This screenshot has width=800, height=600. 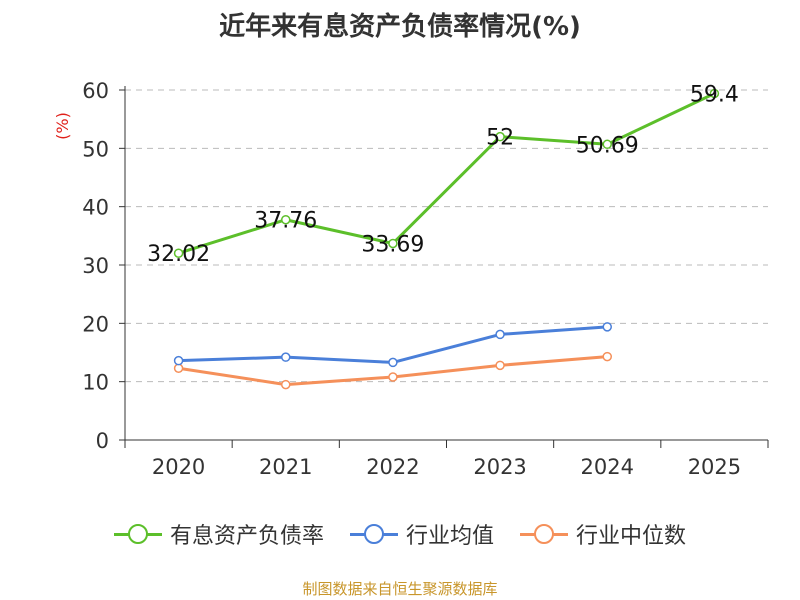 What do you see at coordinates (246, 536) in the screenshot?
I see `legend-label-debt-ratio: 有息资产负债率` at bounding box center [246, 536].